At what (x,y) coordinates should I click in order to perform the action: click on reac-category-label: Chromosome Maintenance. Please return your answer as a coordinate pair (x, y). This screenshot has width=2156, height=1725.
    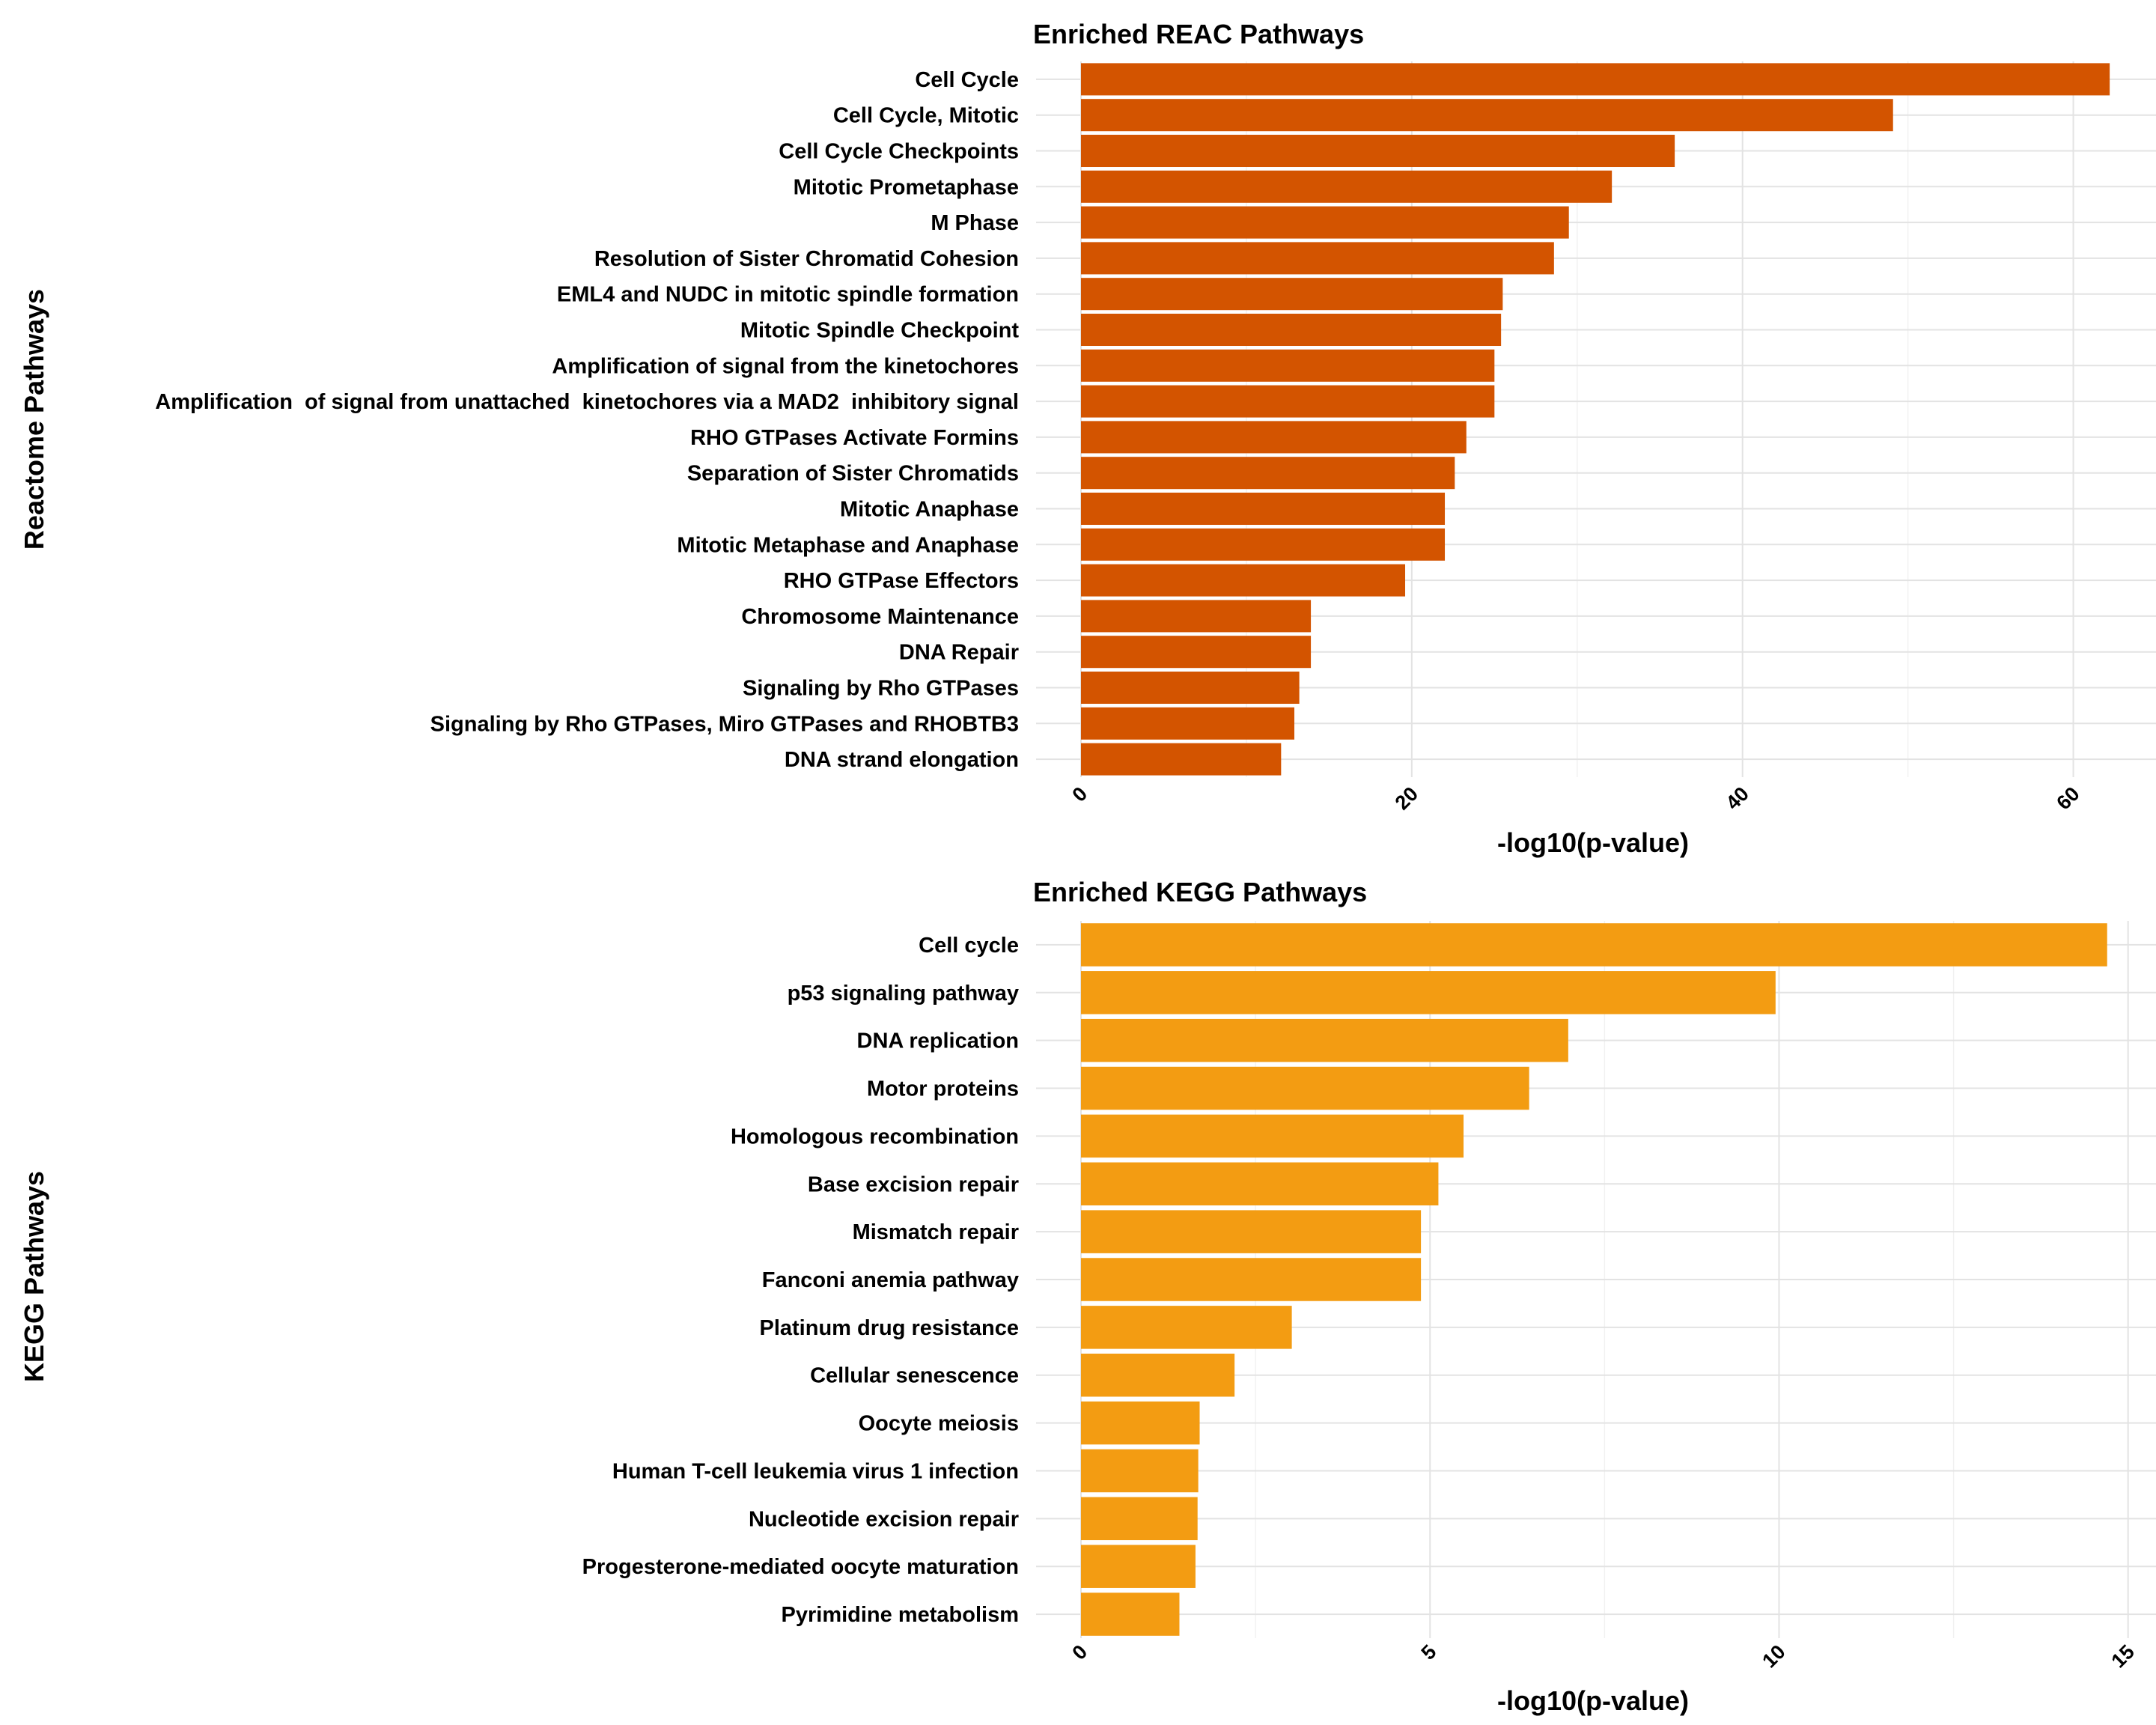
    Looking at the image, I should click on (880, 617).